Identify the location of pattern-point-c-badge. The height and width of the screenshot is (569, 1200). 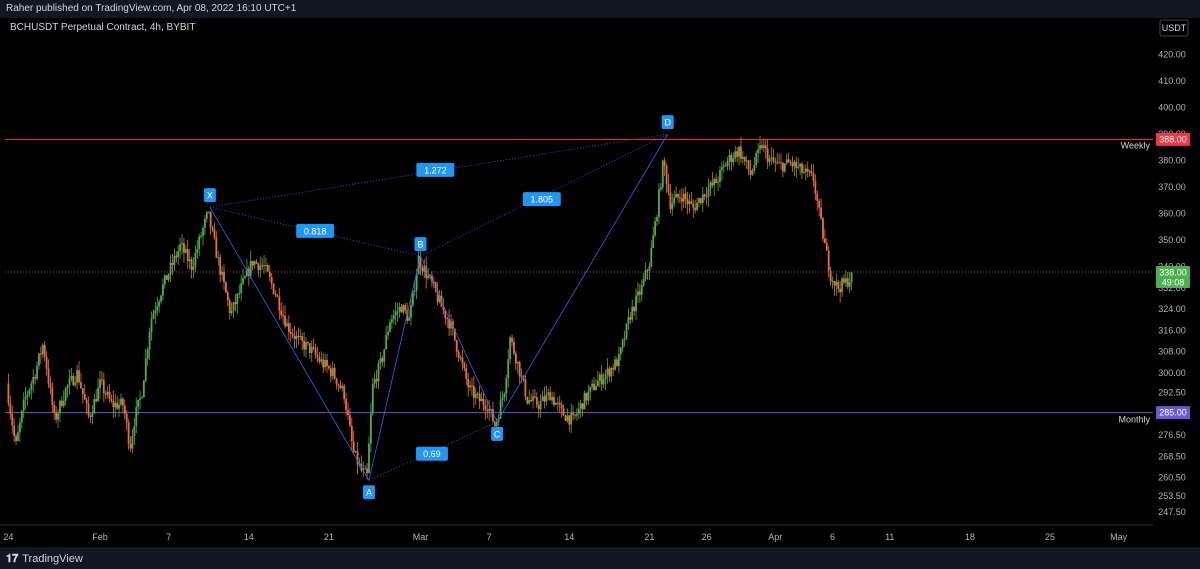
(497, 433).